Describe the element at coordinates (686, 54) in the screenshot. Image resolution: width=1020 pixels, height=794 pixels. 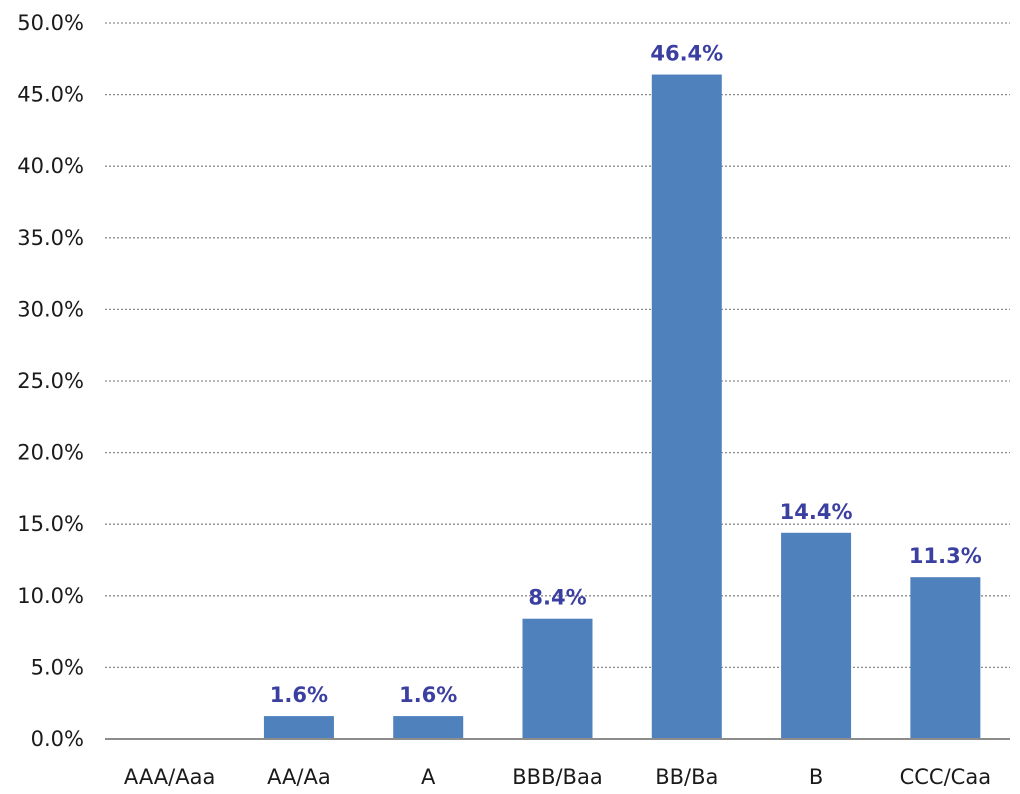
I see `data-label: 46.4%` at that location.